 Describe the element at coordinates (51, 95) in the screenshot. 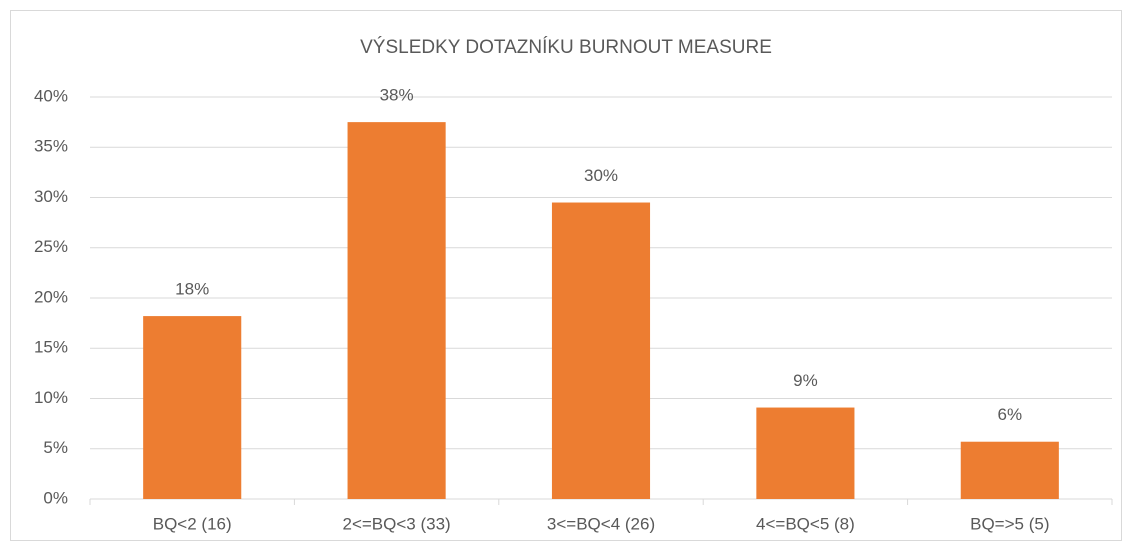

I see `y-tick-label: 40%` at that location.